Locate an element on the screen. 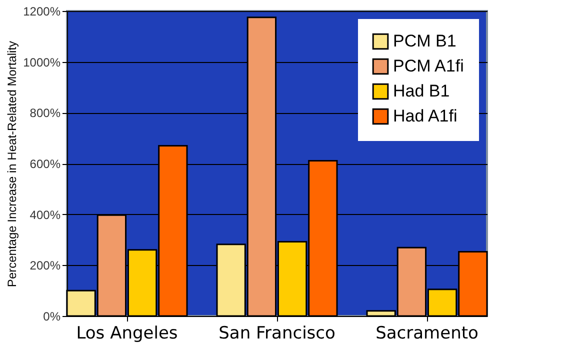  x-tick-label: Los Angeles is located at coordinates (127, 334).